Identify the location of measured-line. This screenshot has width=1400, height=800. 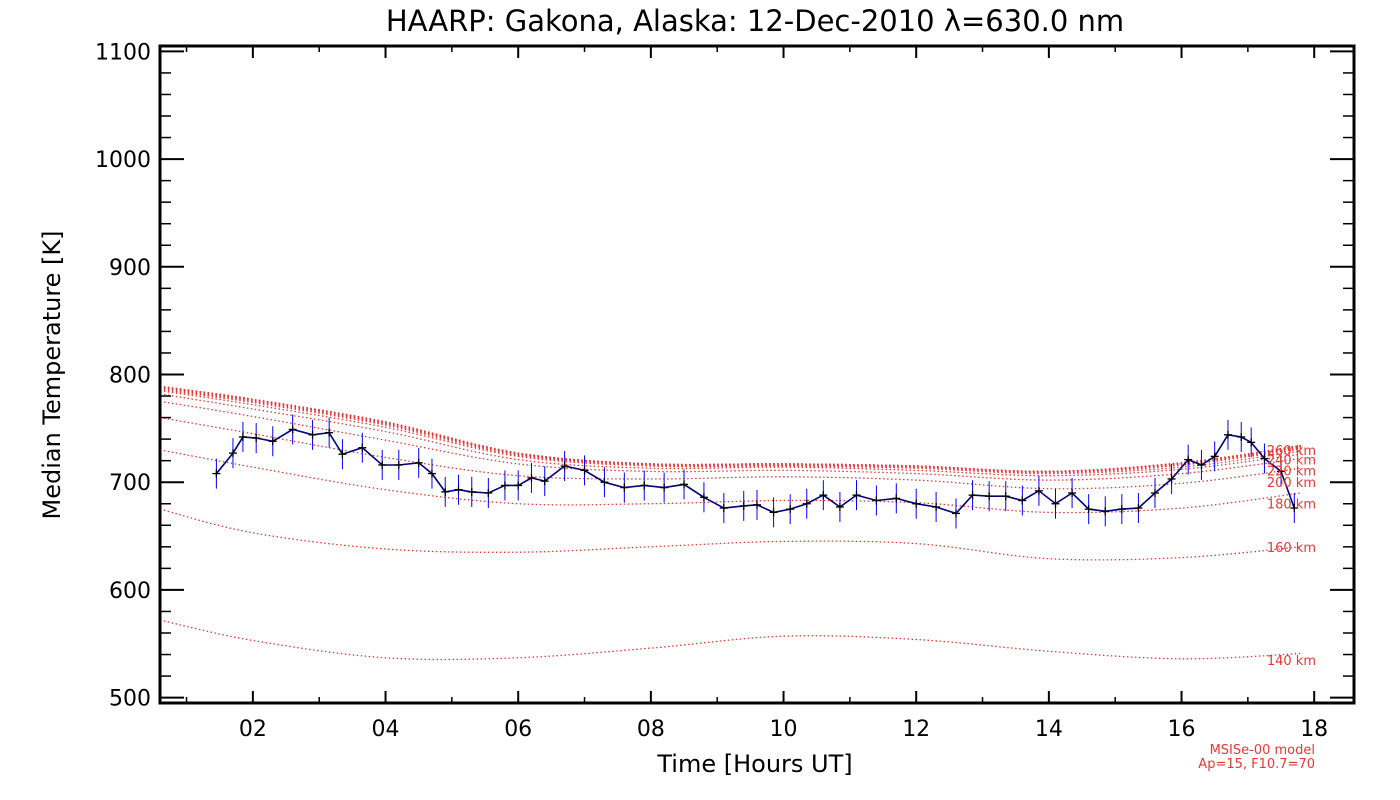
(755, 471).